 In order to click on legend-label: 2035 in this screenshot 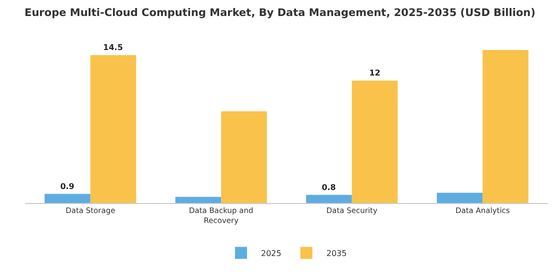, I will do `click(336, 253)`.